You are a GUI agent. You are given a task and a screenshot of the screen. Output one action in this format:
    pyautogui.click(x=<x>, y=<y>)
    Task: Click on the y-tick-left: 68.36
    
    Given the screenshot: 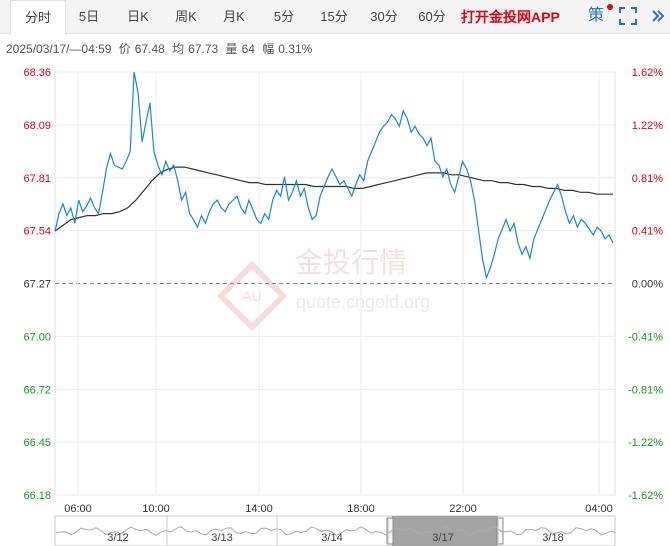 What is the action you would take?
    pyautogui.click(x=37, y=73)
    